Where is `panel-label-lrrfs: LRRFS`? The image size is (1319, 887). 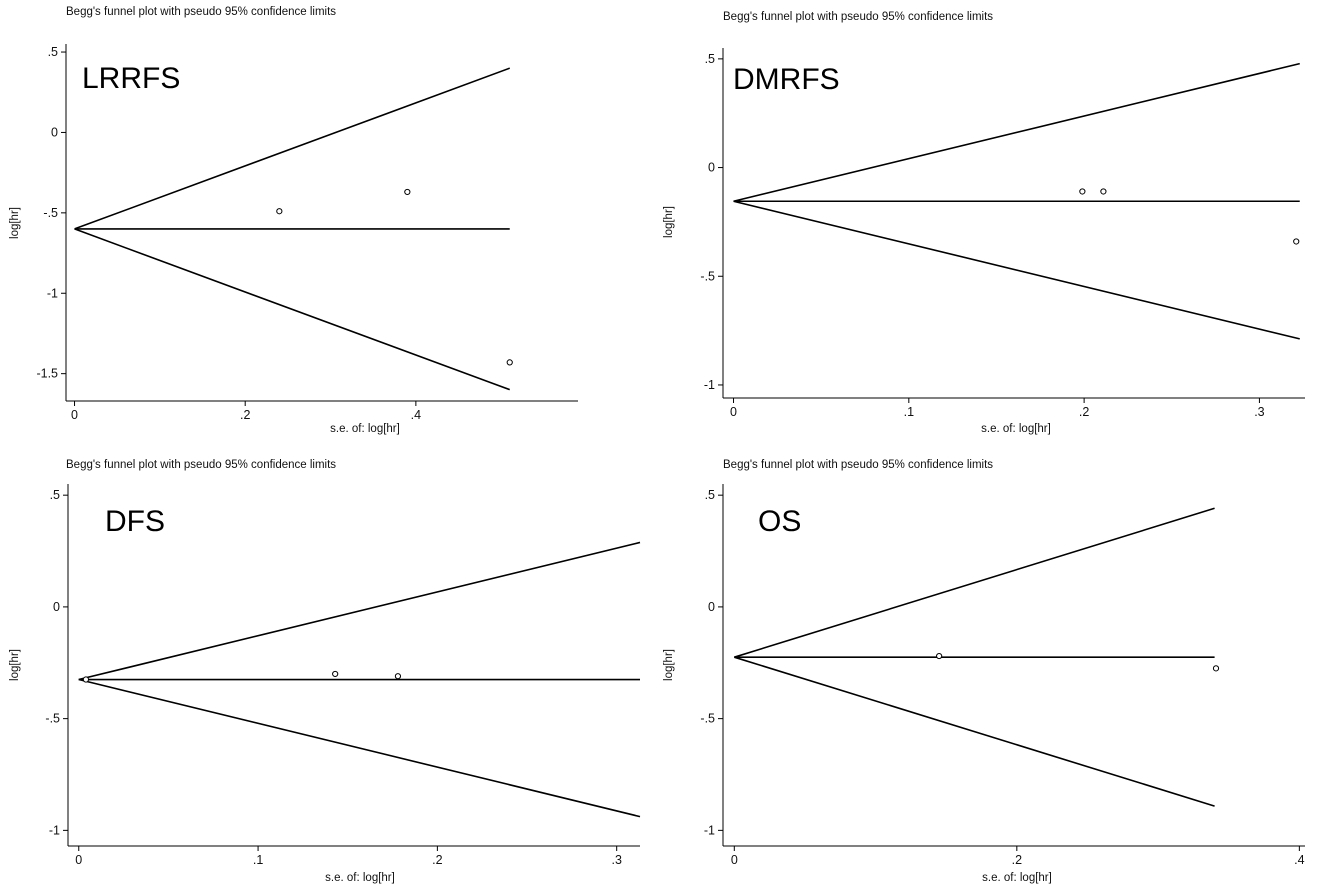 panel-label-lrrfs: LRRFS is located at coordinates (131, 78).